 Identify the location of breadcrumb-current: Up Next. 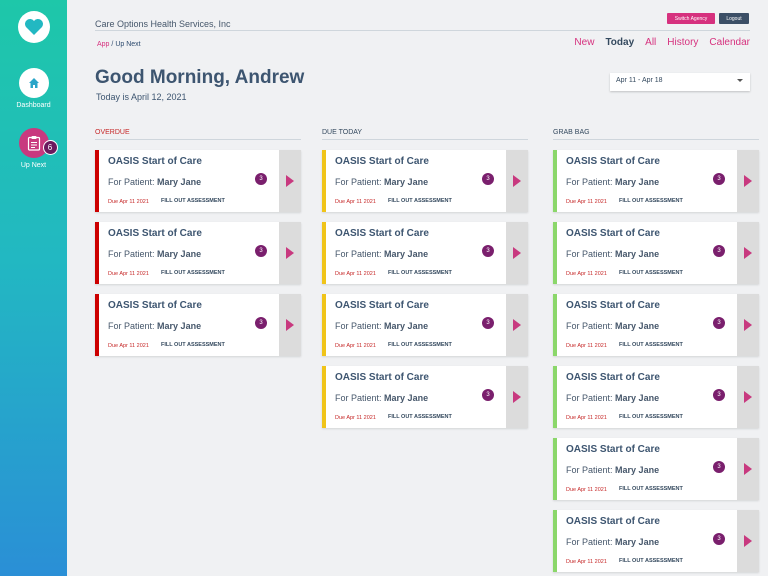
(128, 44).